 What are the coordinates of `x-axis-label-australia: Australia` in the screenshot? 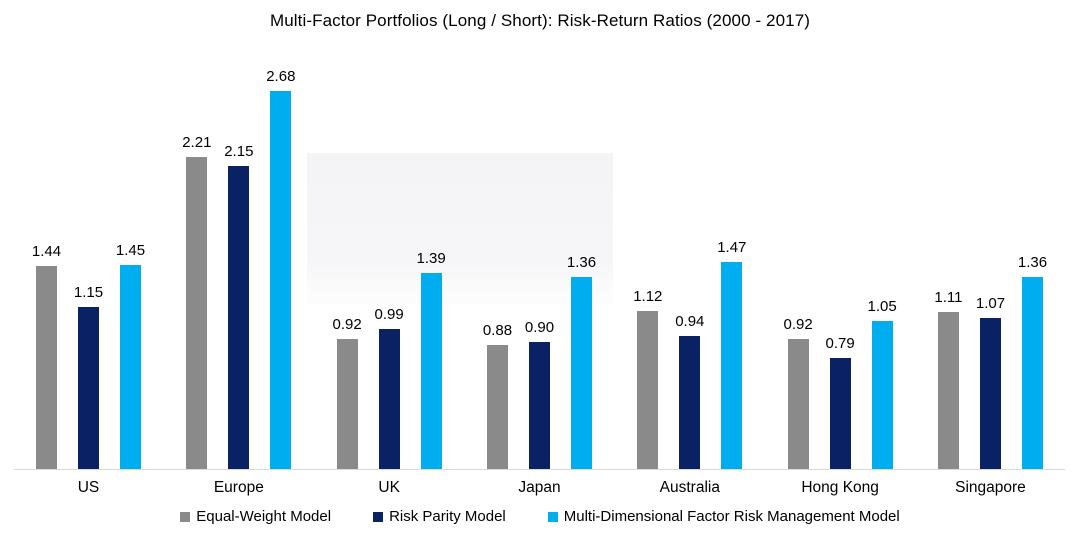 It's located at (689, 487).